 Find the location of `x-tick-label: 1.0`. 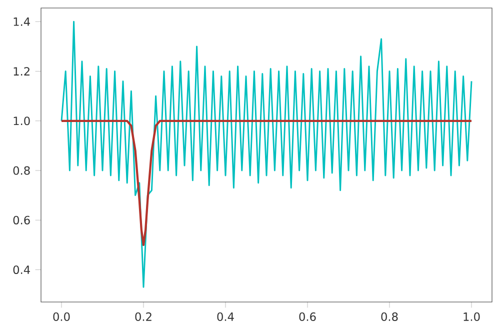

x-tick-label: 1.0 is located at coordinates (472, 316).